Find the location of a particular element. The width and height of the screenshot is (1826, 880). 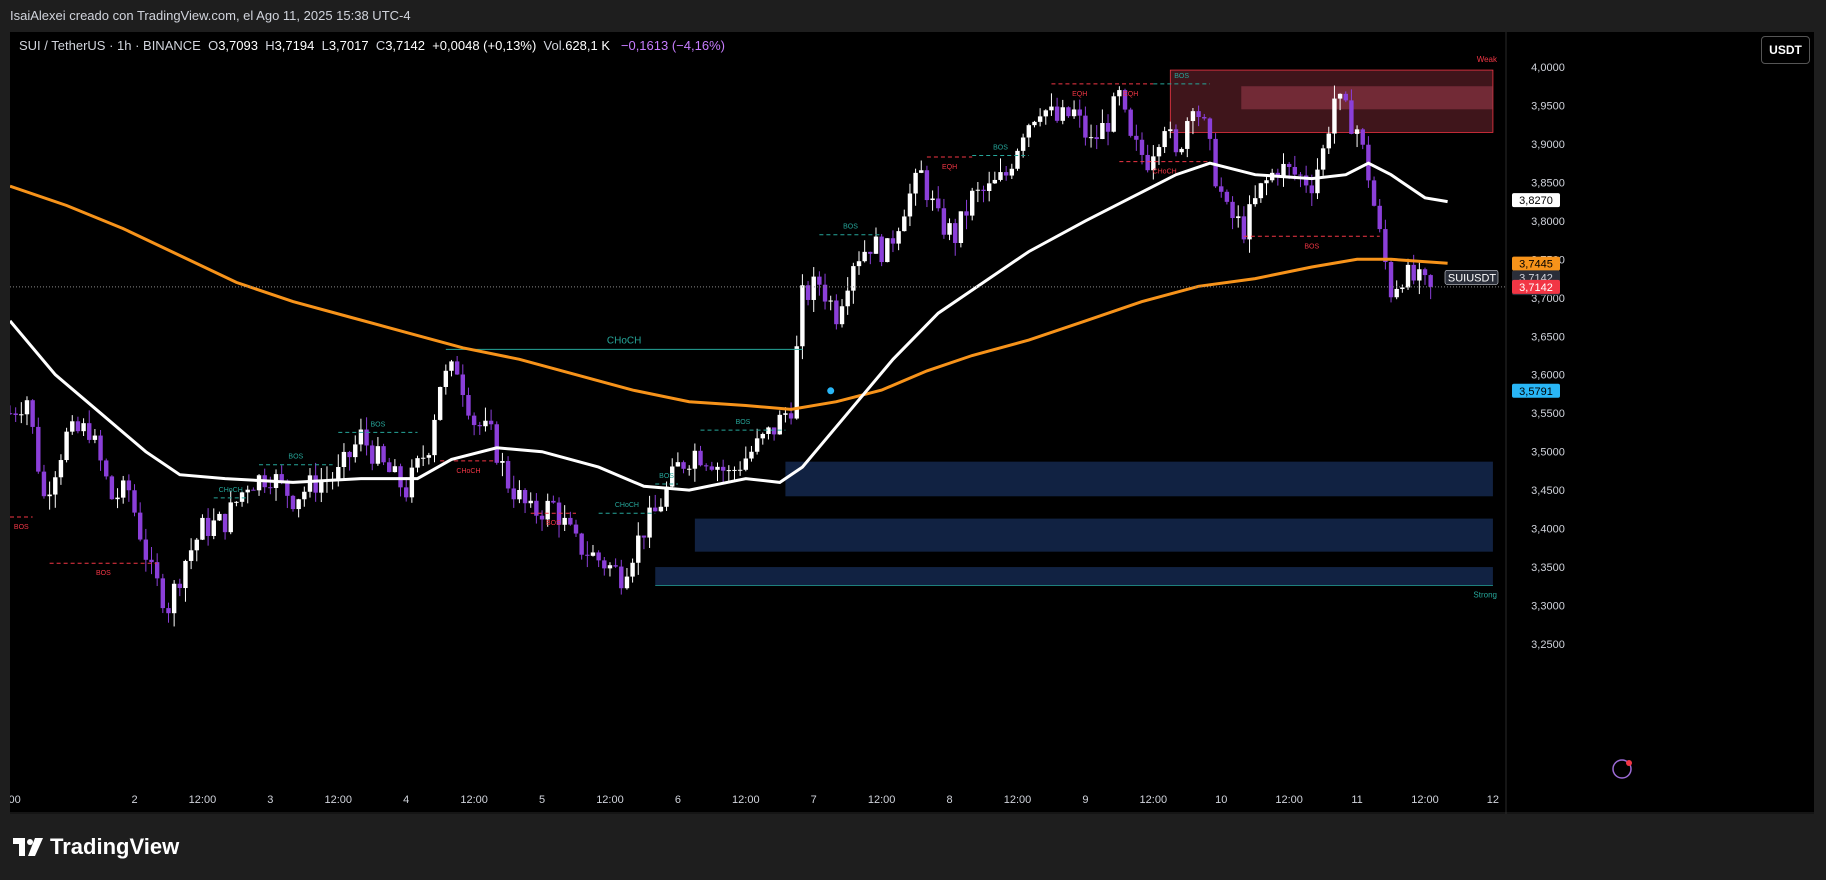

x-tick-label: 12:00 is located at coordinates (1018, 800).